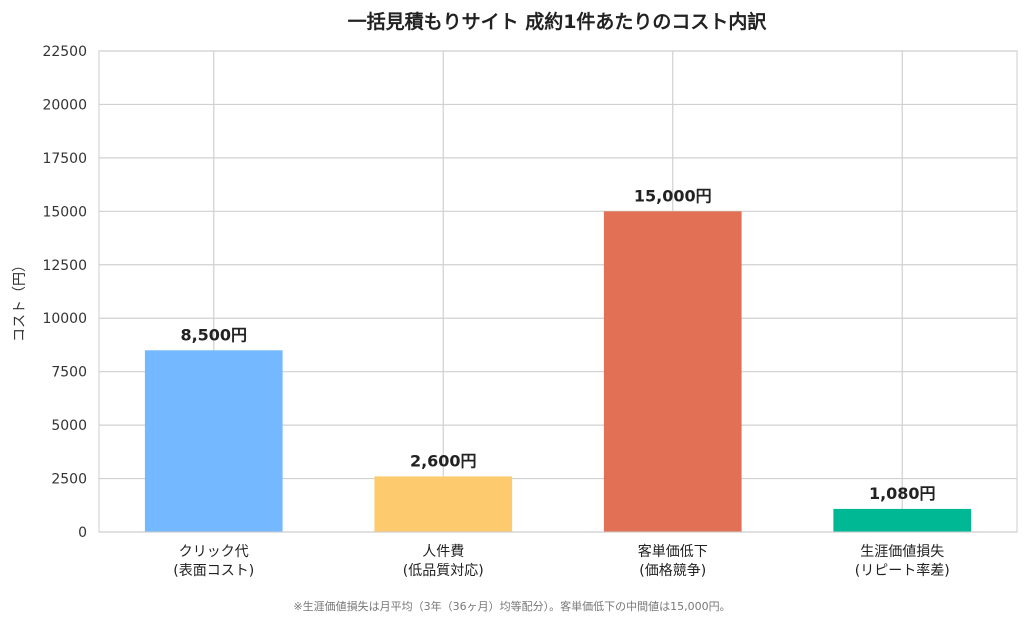 Image resolution: width=1024 pixels, height=624 pixels. What do you see at coordinates (64, 212) in the screenshot?
I see `y-tick-label: 15000` at bounding box center [64, 212].